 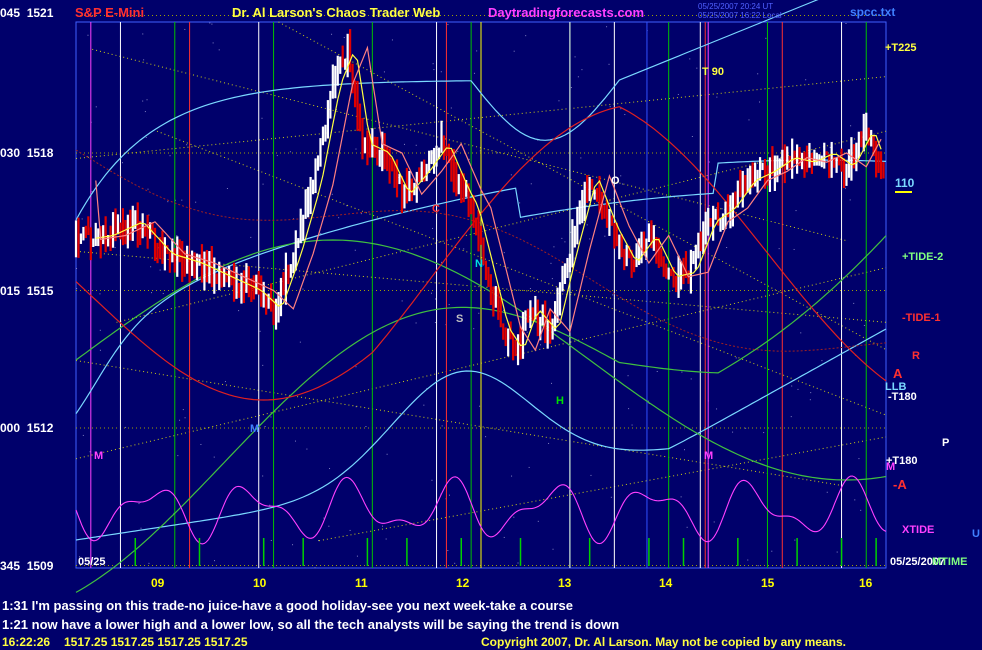 What do you see at coordinates (99, 456) in the screenshot?
I see `label-m-left: M` at bounding box center [99, 456].